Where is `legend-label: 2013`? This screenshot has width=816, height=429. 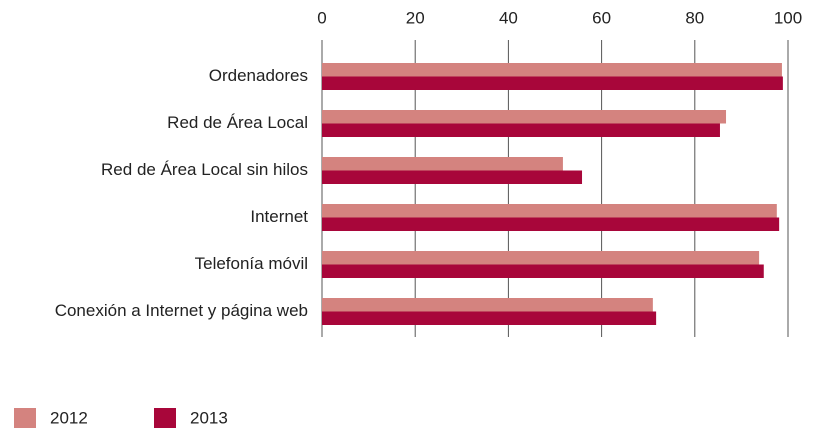
legend-label: 2013 is located at coordinates (209, 417).